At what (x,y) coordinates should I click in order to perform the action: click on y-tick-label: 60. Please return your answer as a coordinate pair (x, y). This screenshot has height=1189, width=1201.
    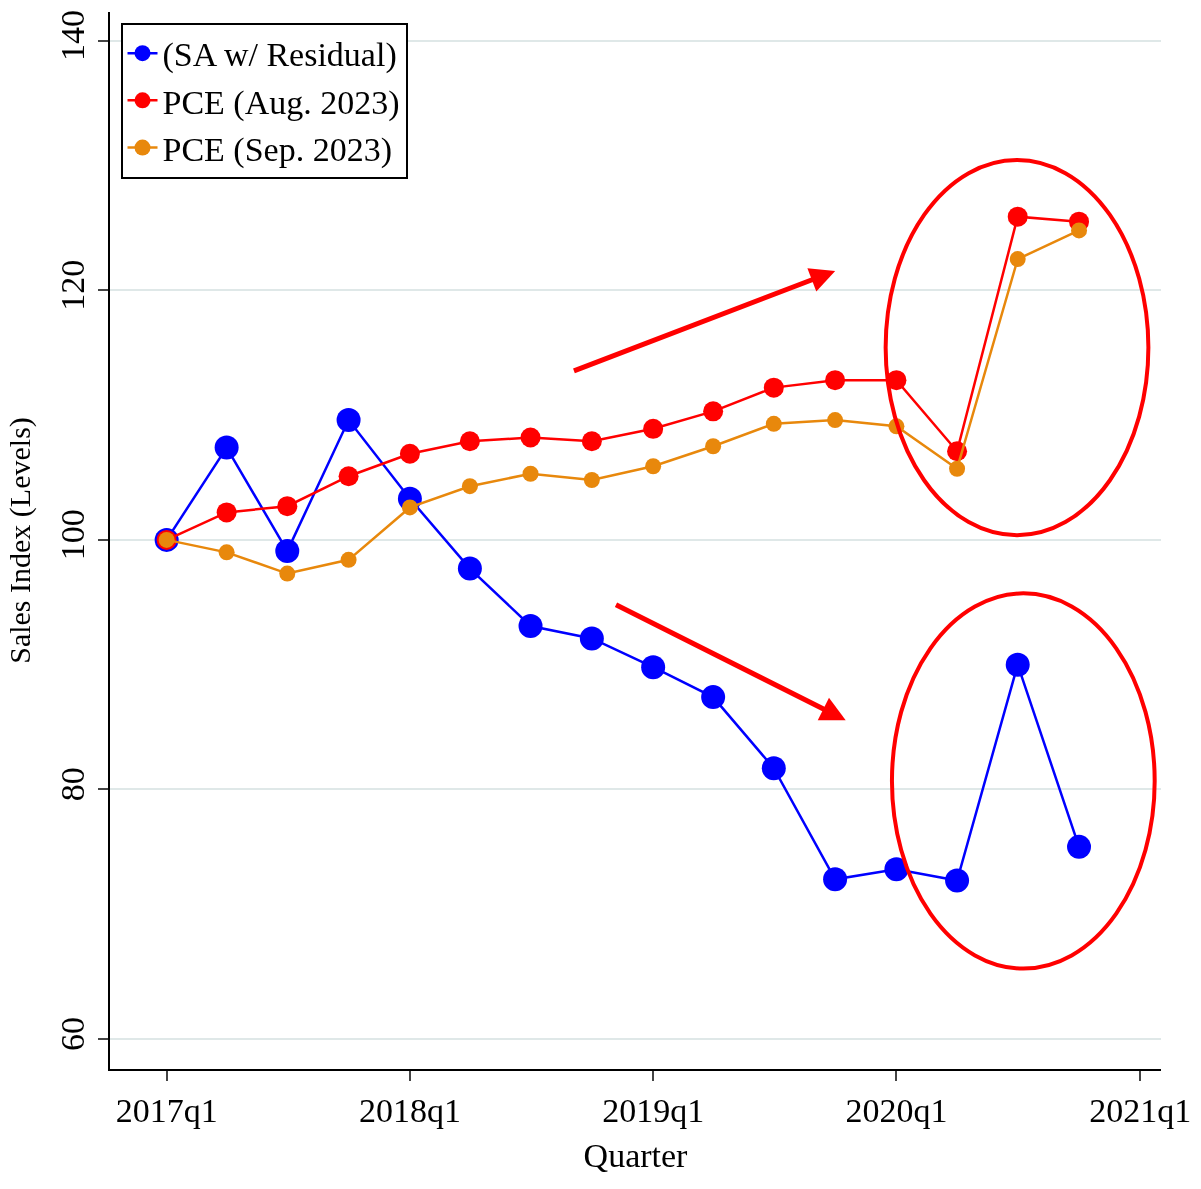
    Looking at the image, I should click on (73, 1033).